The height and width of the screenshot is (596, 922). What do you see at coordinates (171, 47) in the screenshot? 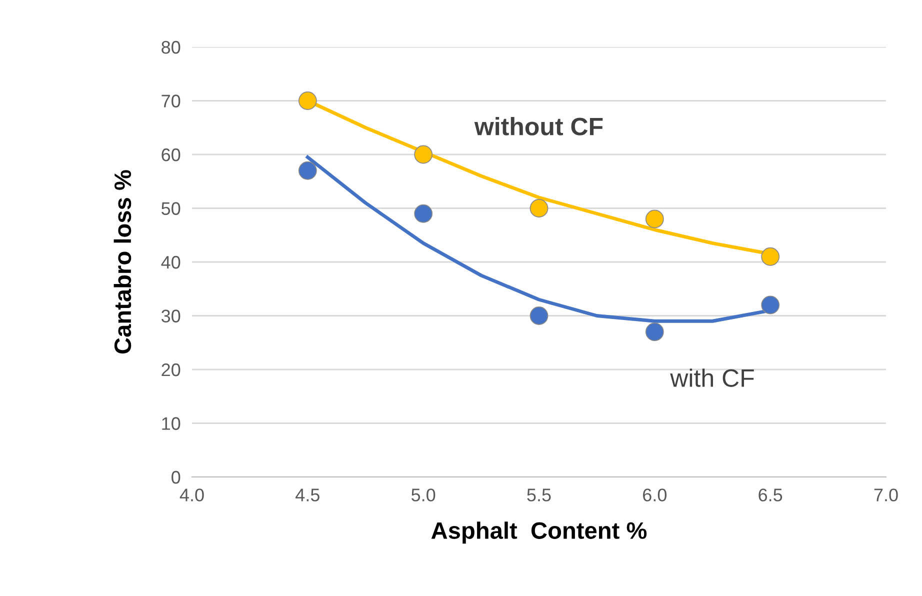
I see `y-tick-label: 80` at bounding box center [171, 47].